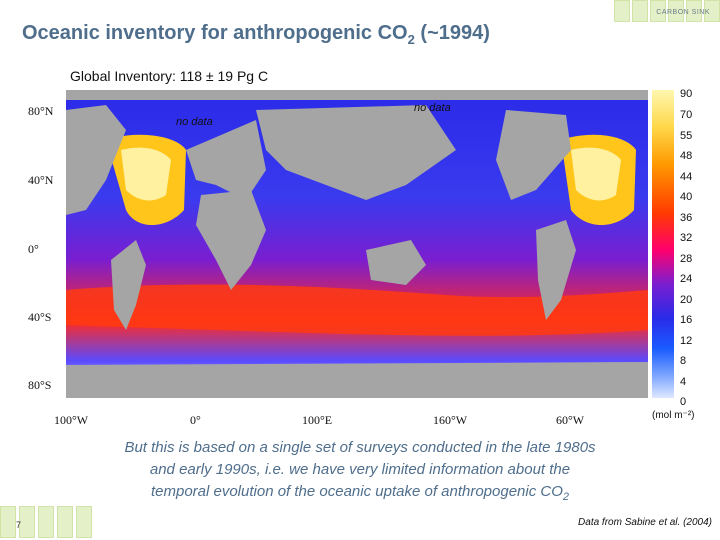 The image size is (720, 540). What do you see at coordinates (357, 95) in the screenshot?
I see `arctic-gap` at bounding box center [357, 95].